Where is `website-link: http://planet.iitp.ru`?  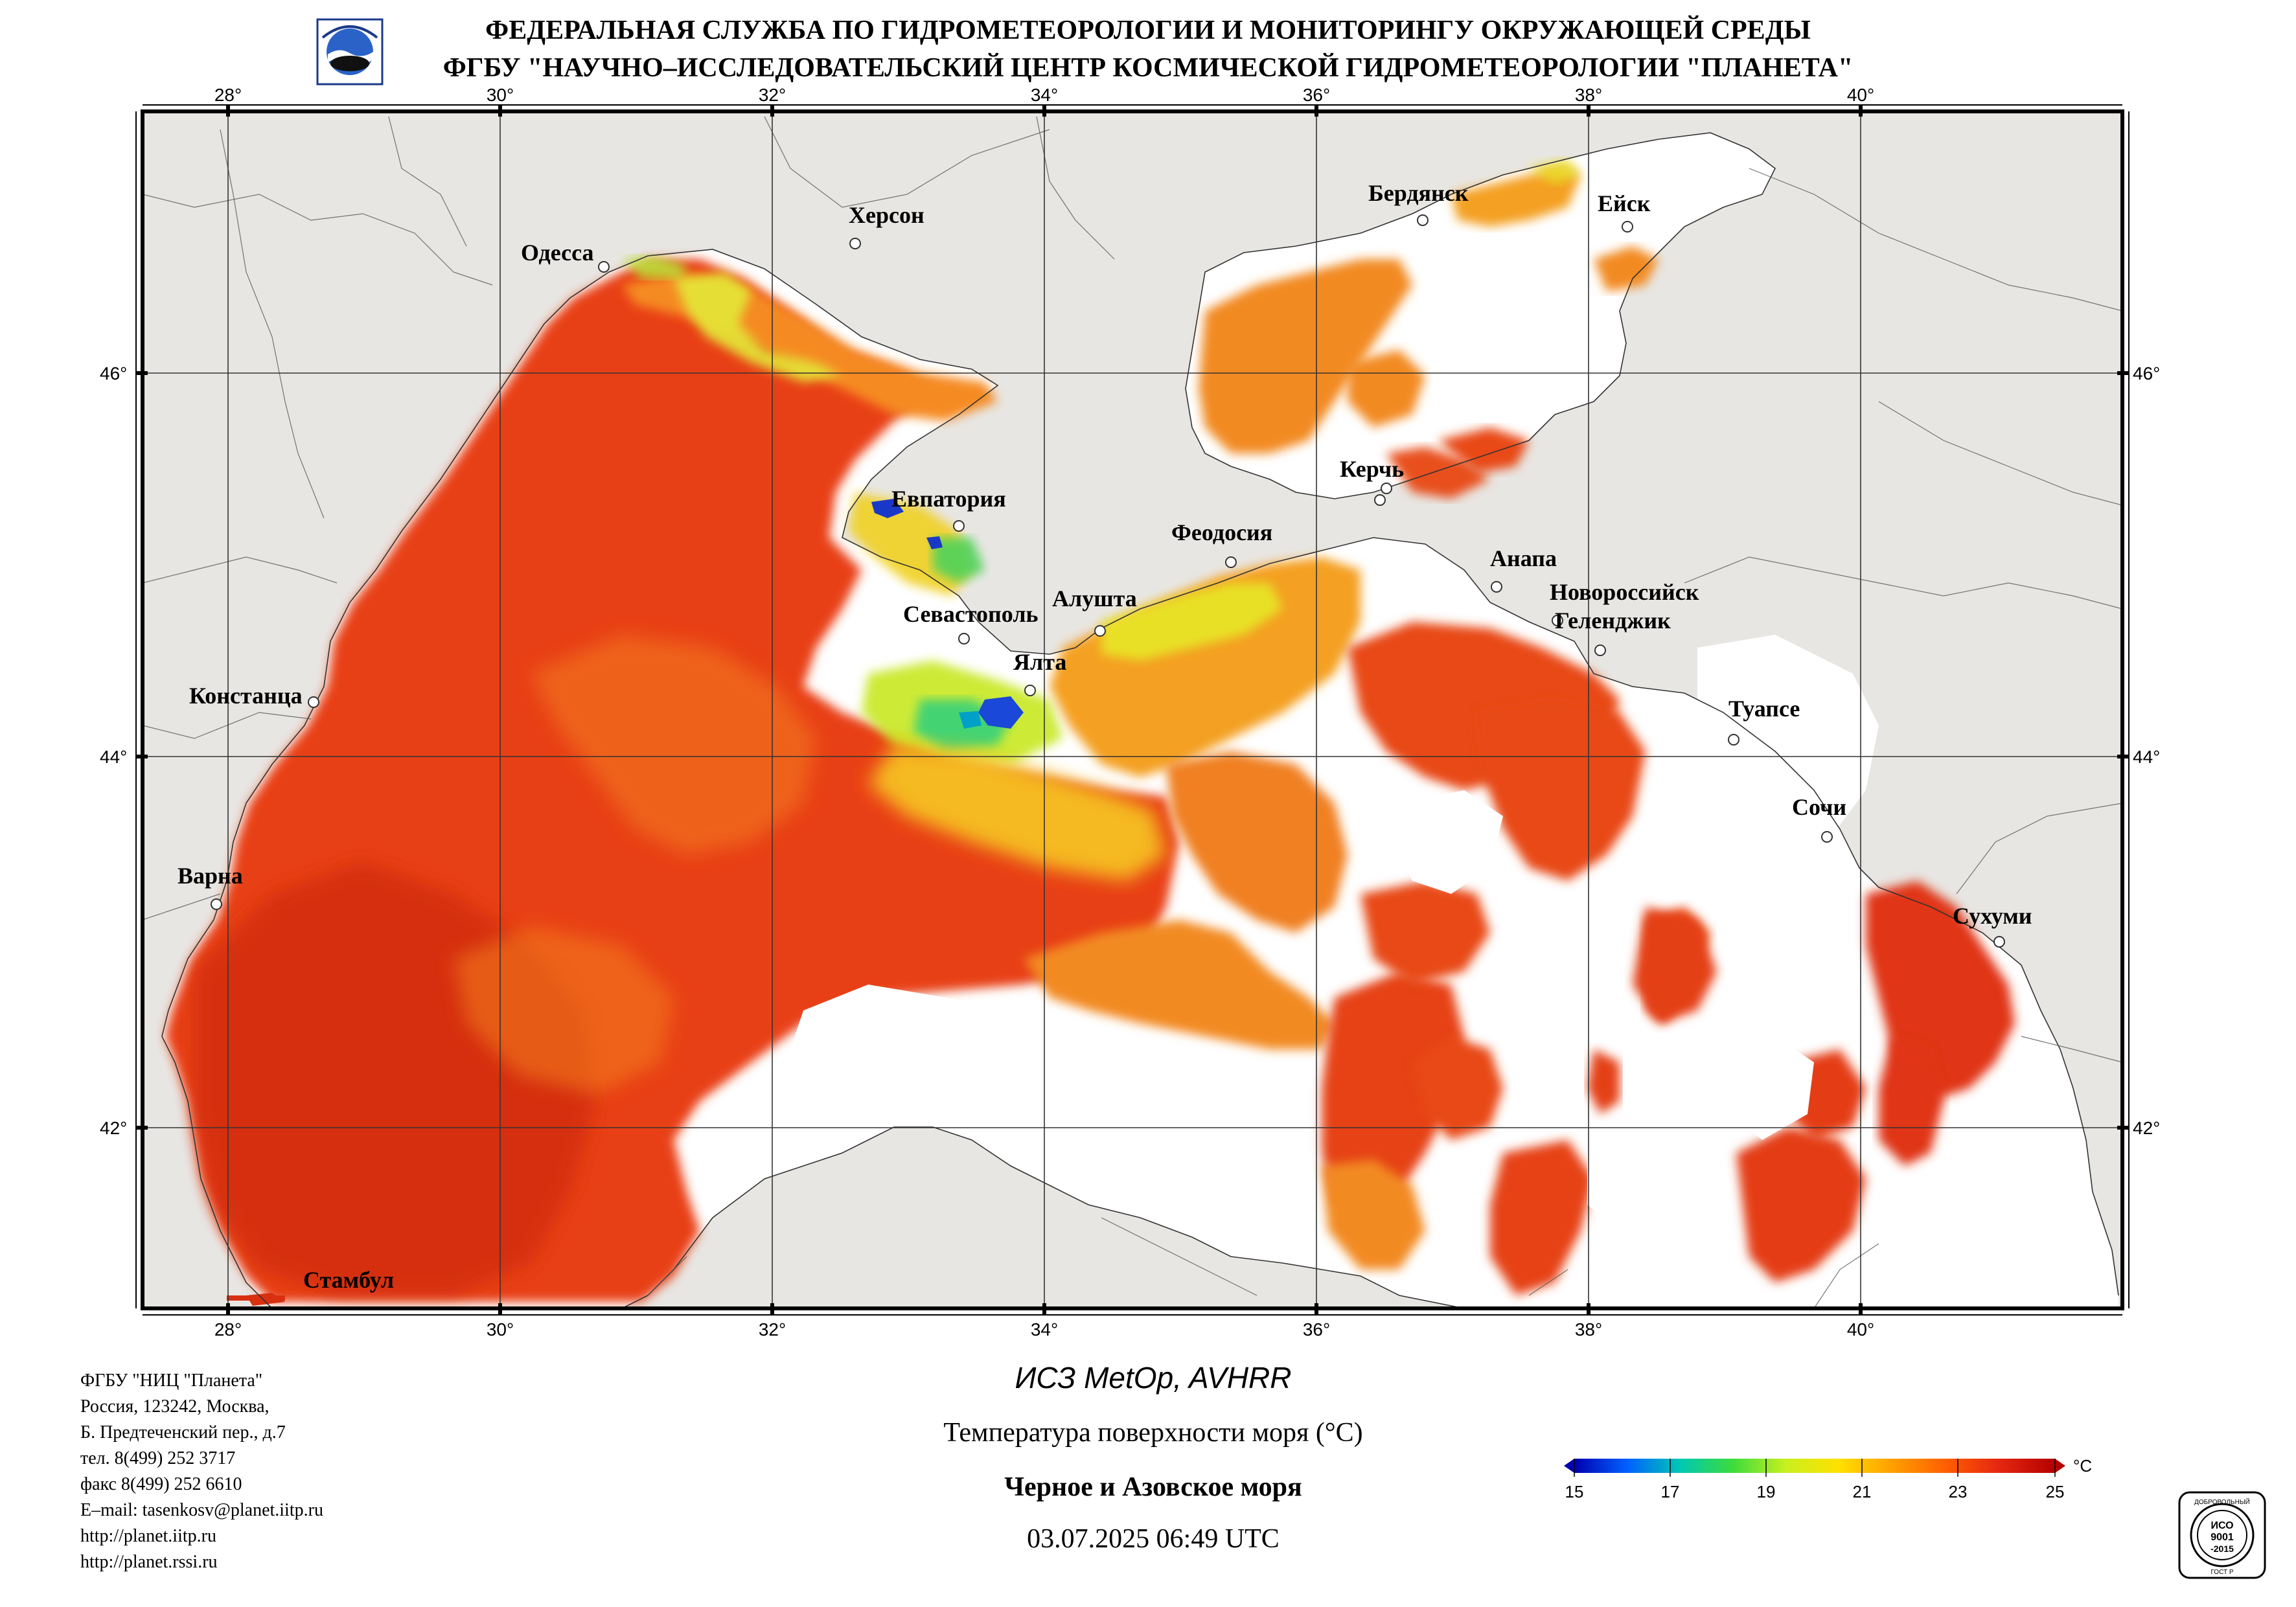 website-link: http://planet.iitp.ru is located at coordinates (148, 1536).